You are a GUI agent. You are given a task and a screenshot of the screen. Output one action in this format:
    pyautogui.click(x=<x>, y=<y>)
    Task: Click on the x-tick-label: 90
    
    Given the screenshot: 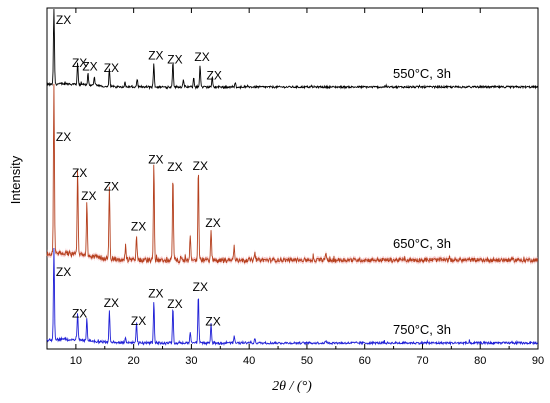 What is the action you would take?
    pyautogui.click(x=538, y=361)
    